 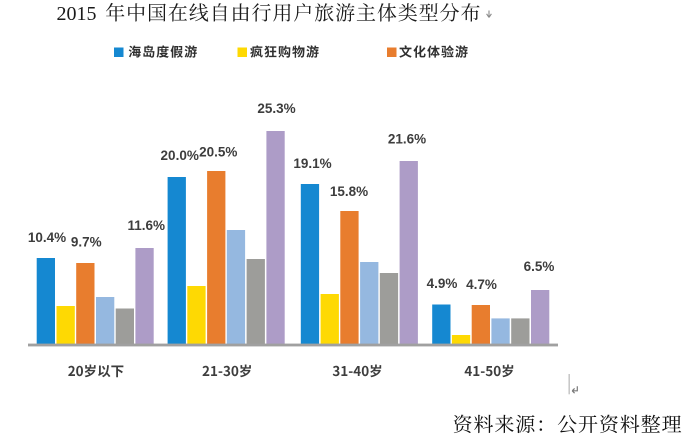 I want to click on svg-text: 20.0%, so click(x=180, y=155).